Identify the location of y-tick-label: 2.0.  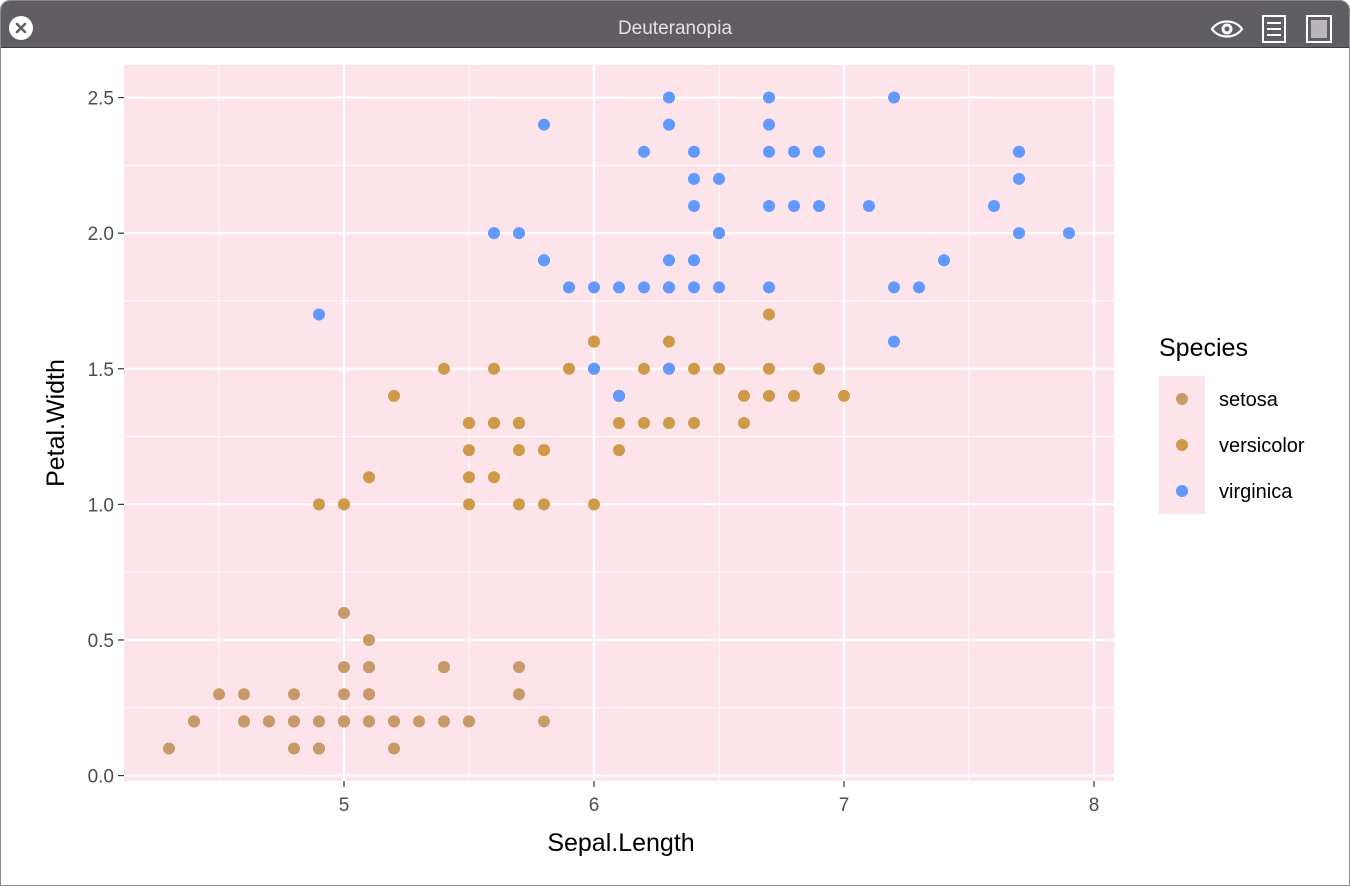
(101, 234).